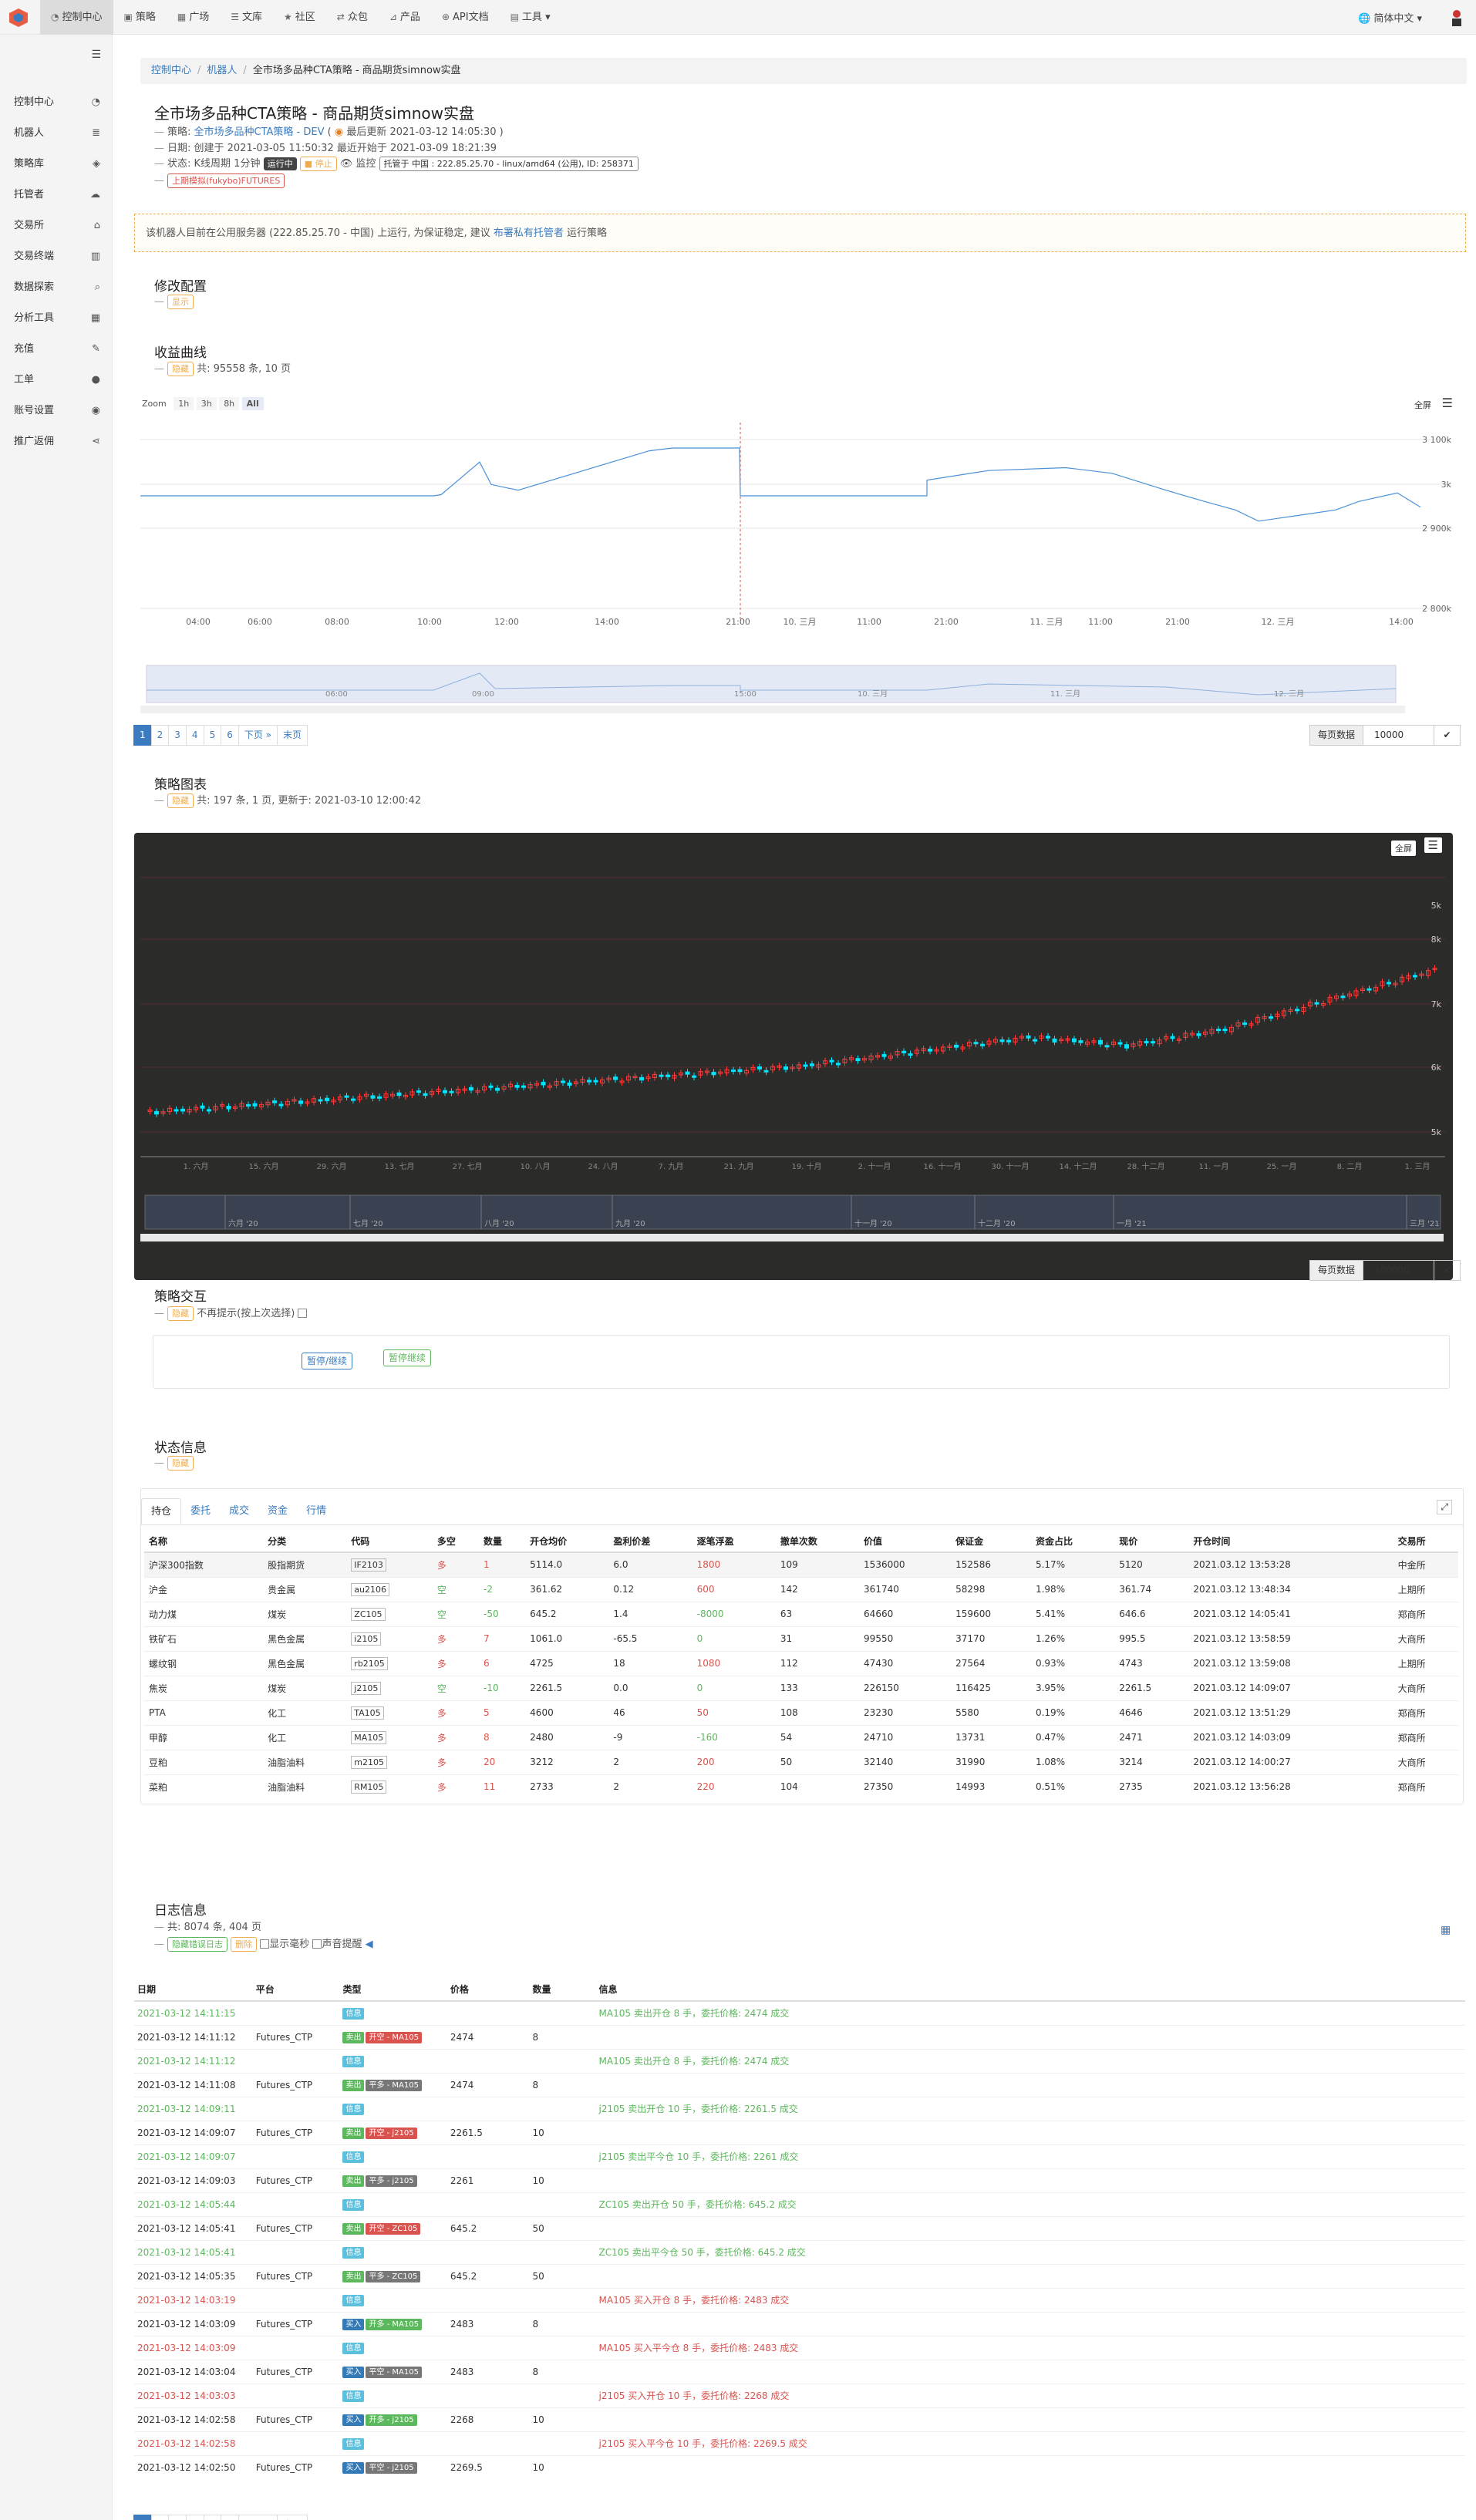  What do you see at coordinates (1447, 403) in the screenshot?
I see `profit-menu-icon: ☰` at bounding box center [1447, 403].